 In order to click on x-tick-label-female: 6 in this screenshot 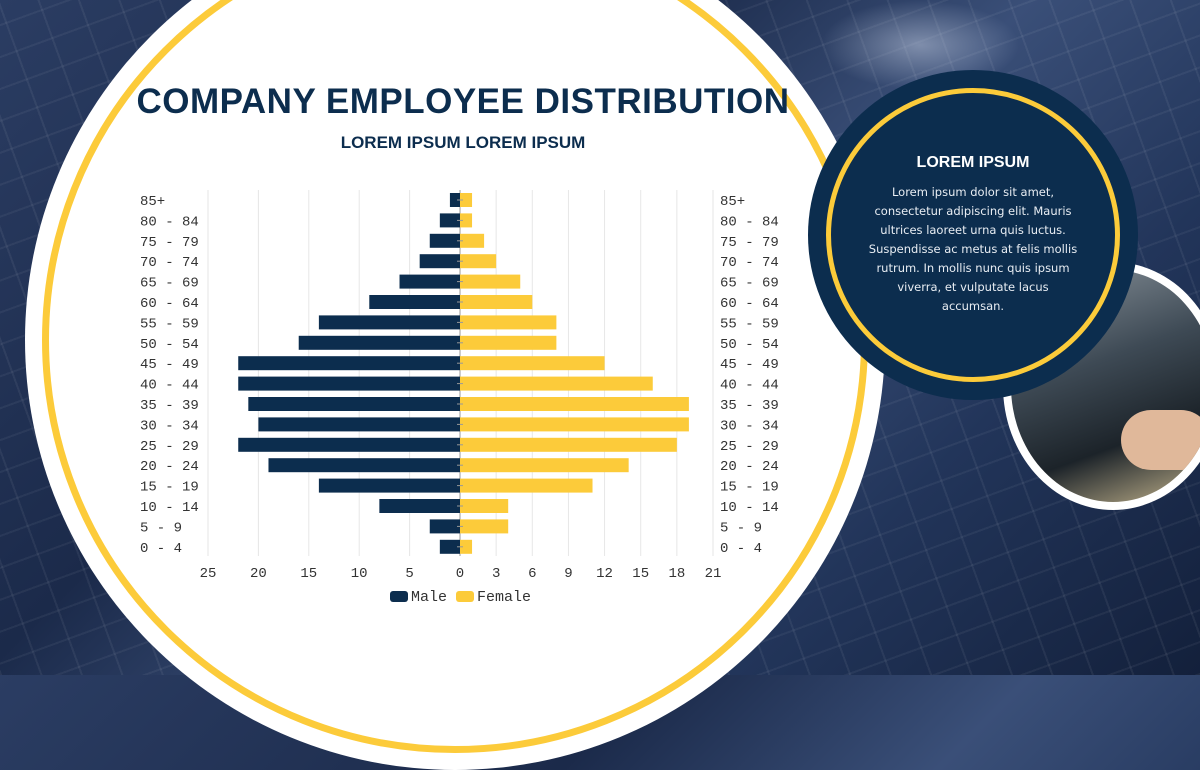, I will do `click(532, 574)`.